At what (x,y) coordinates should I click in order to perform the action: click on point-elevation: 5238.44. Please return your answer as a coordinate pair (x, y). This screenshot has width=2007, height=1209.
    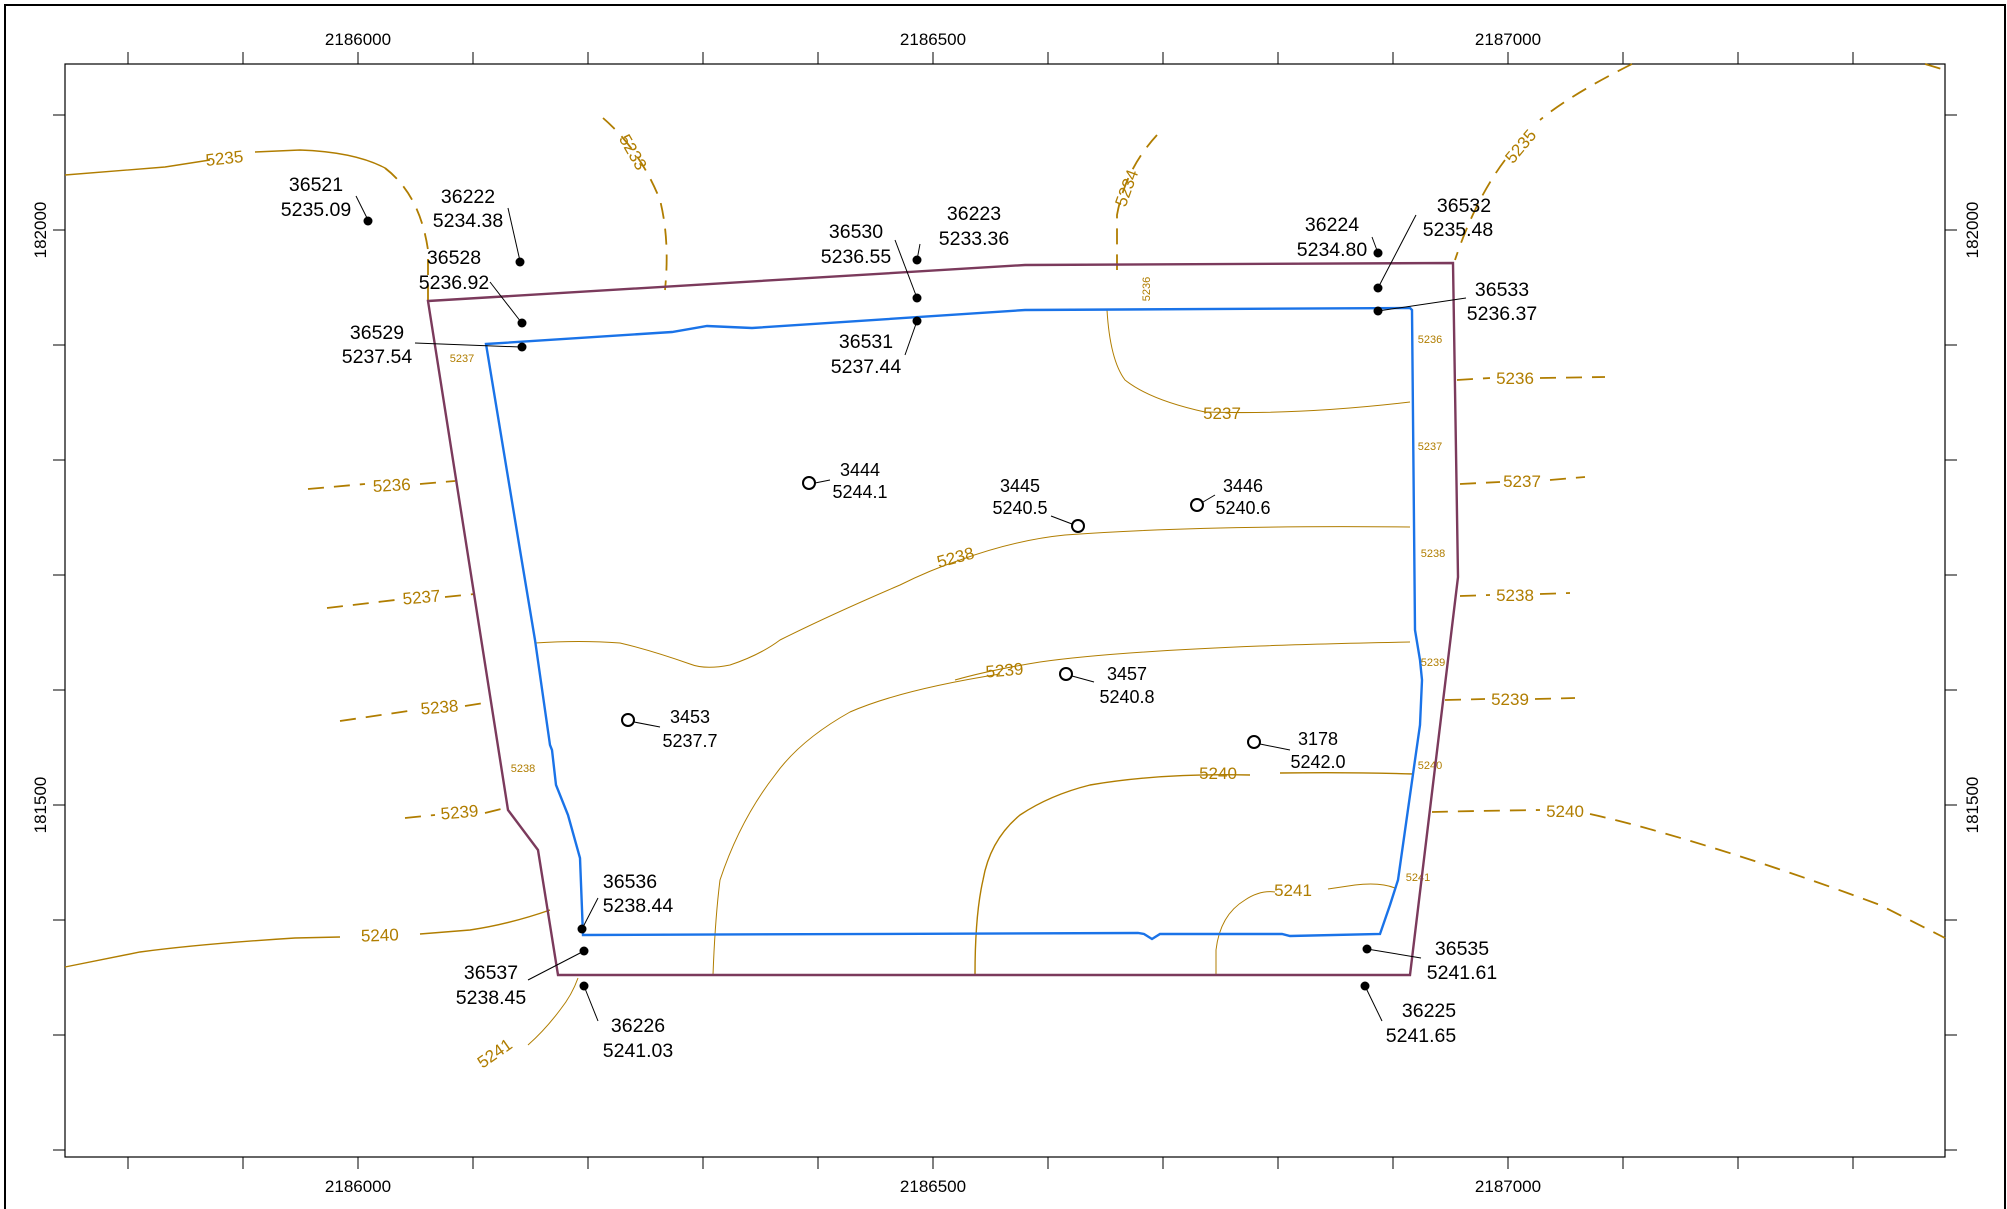
    Looking at the image, I should click on (638, 906).